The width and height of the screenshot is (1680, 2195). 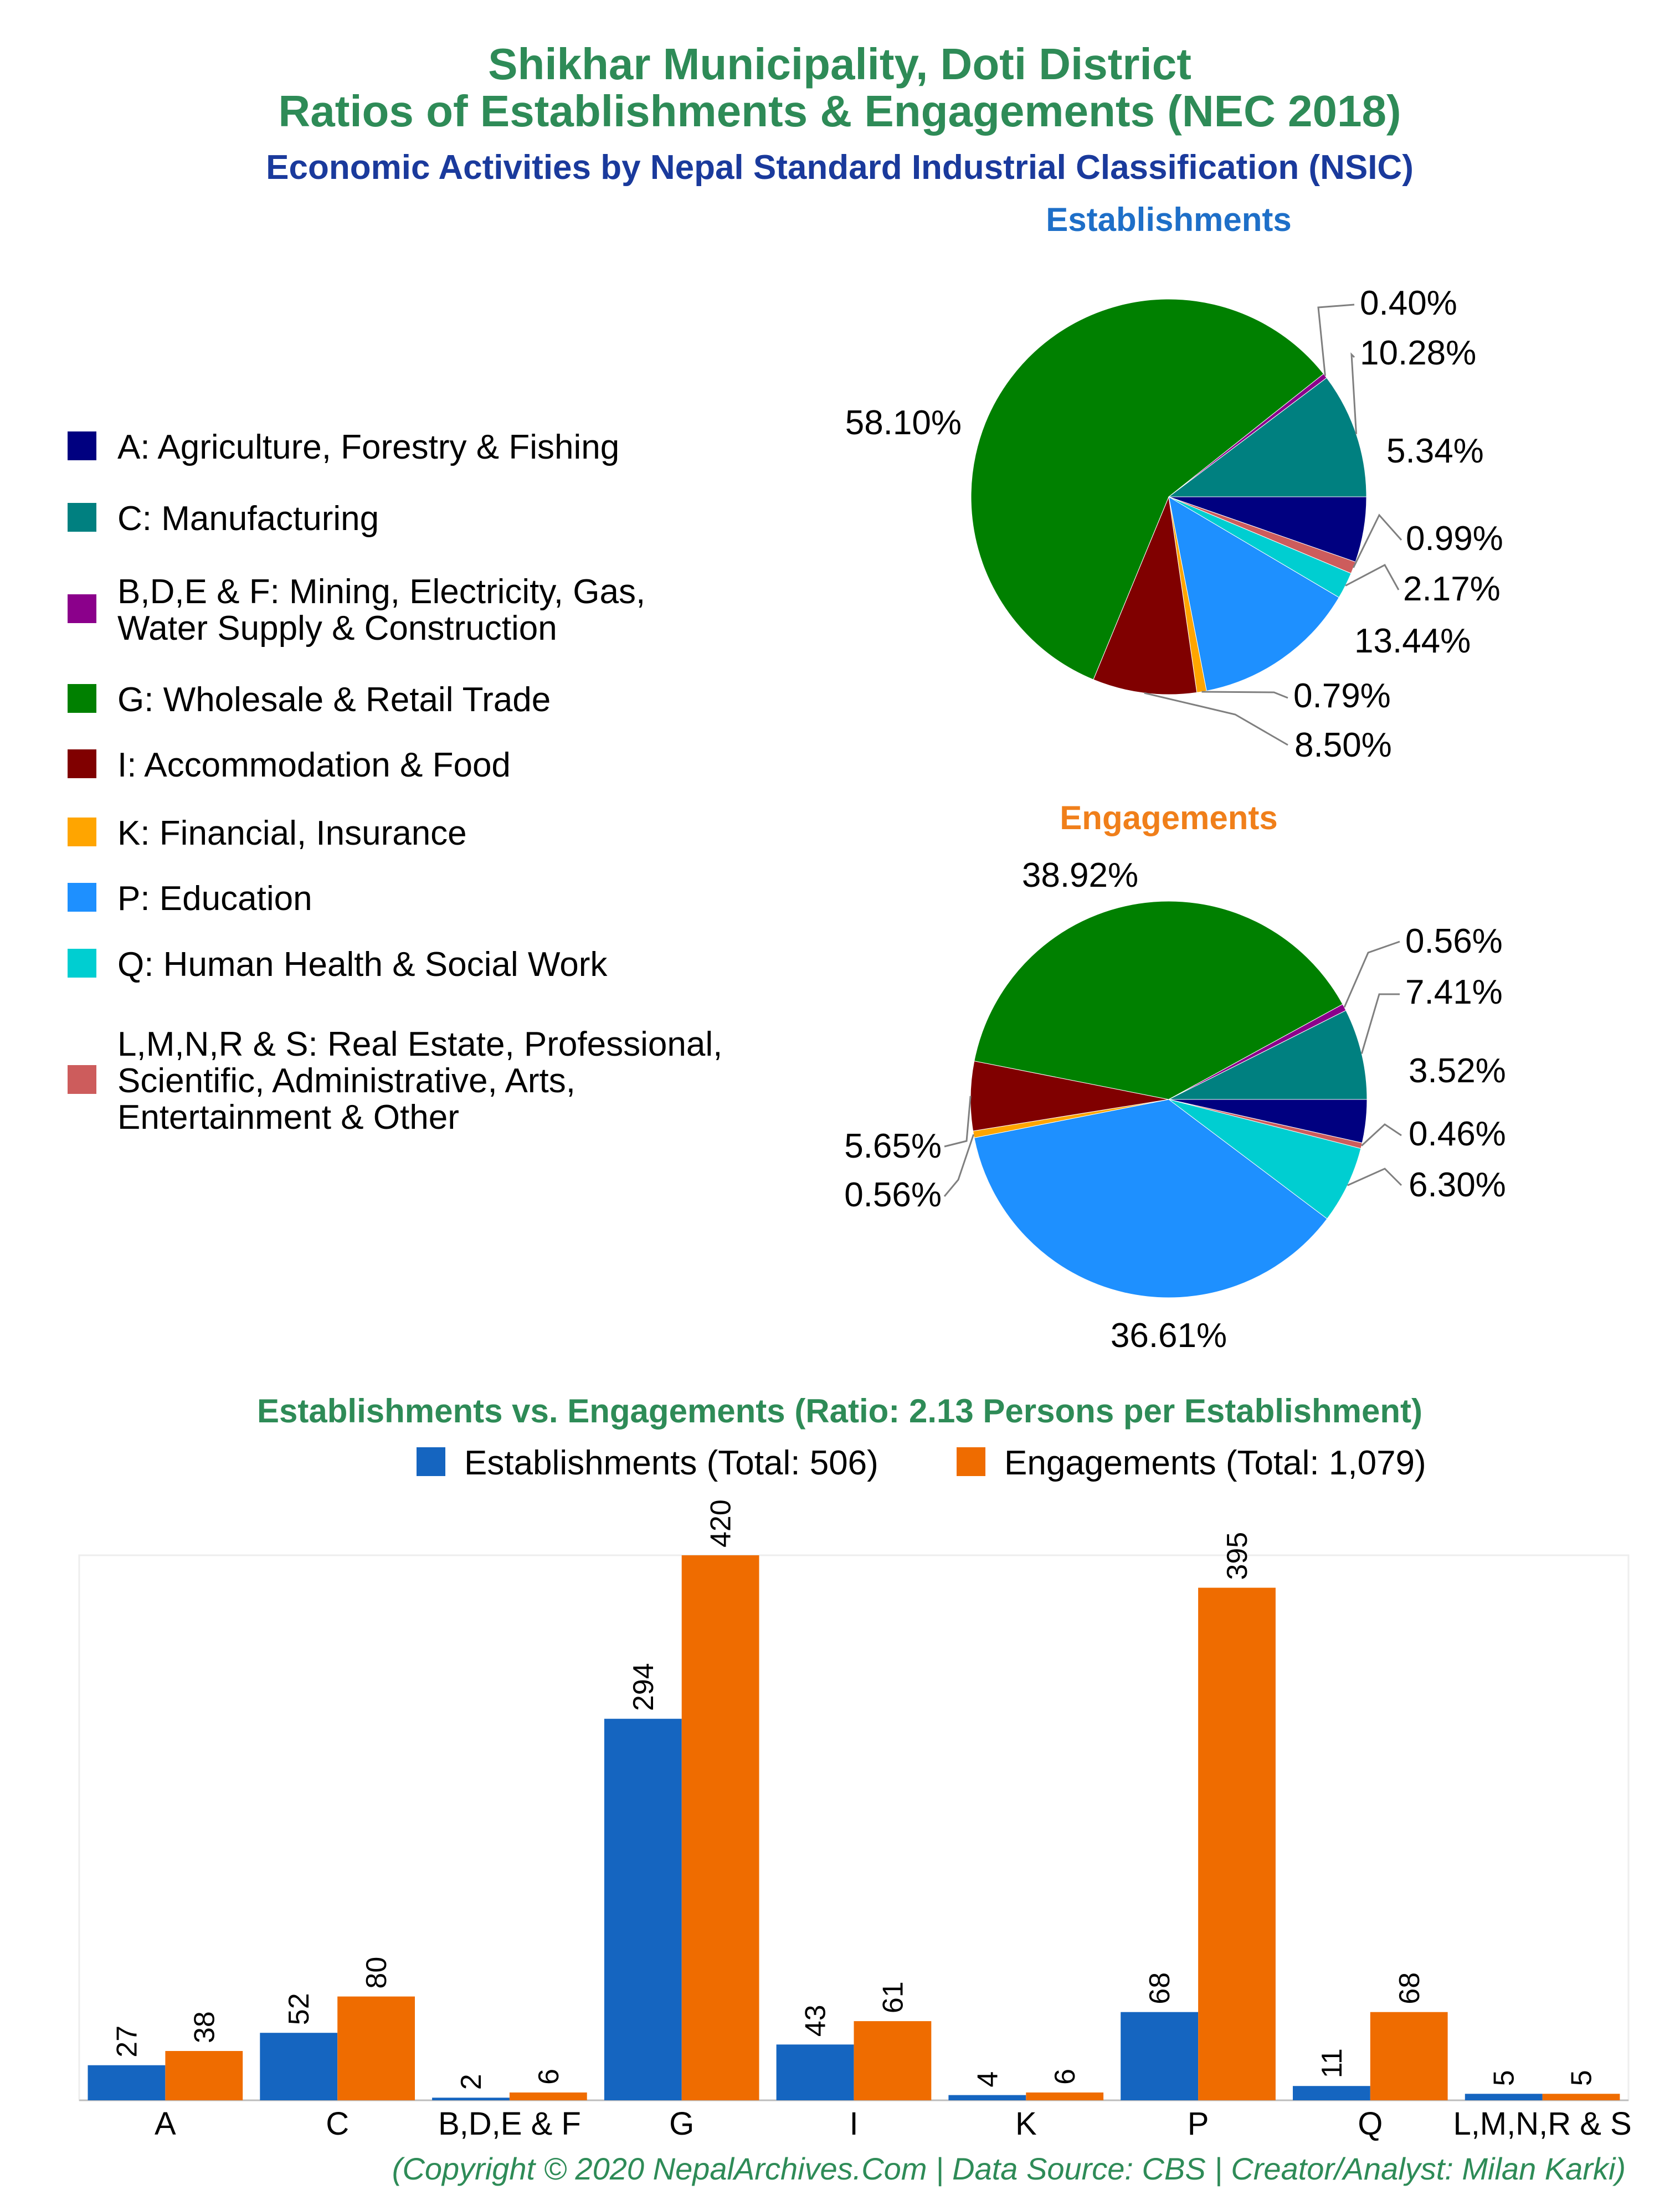 What do you see at coordinates (1215, 1463) in the screenshot?
I see `legend-label-engagements: Engagements (Total: 1,079)` at bounding box center [1215, 1463].